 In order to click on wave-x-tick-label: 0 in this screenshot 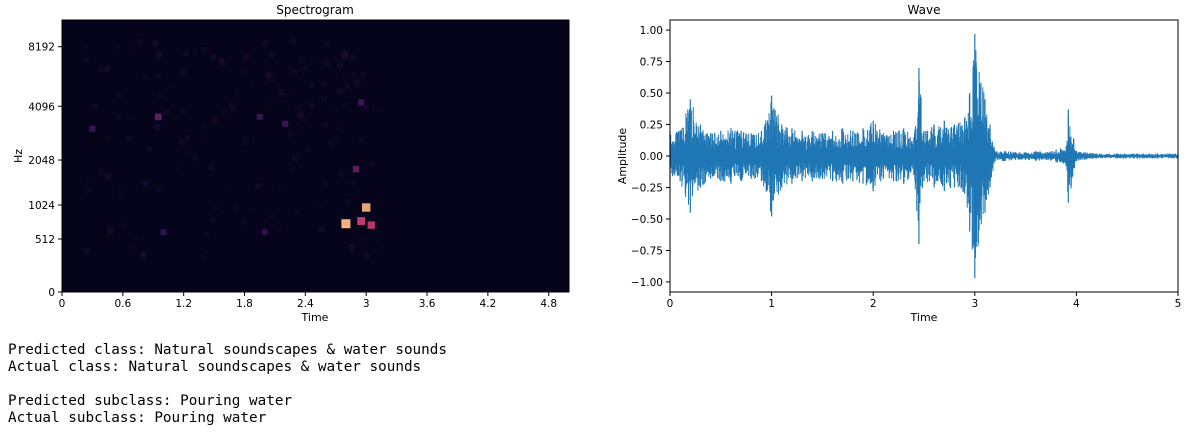, I will do `click(670, 304)`.